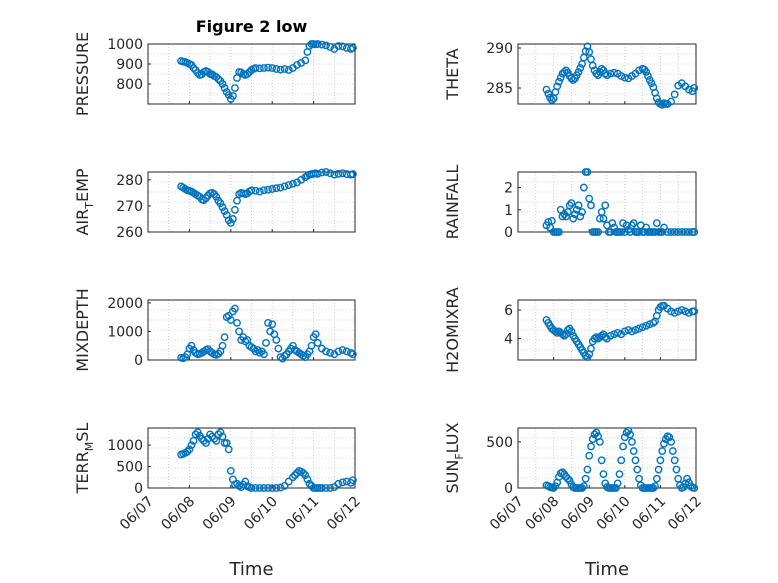  Describe the element at coordinates (84, 201) in the screenshot. I see `y-axis-label: AIRTEMP` at that location.